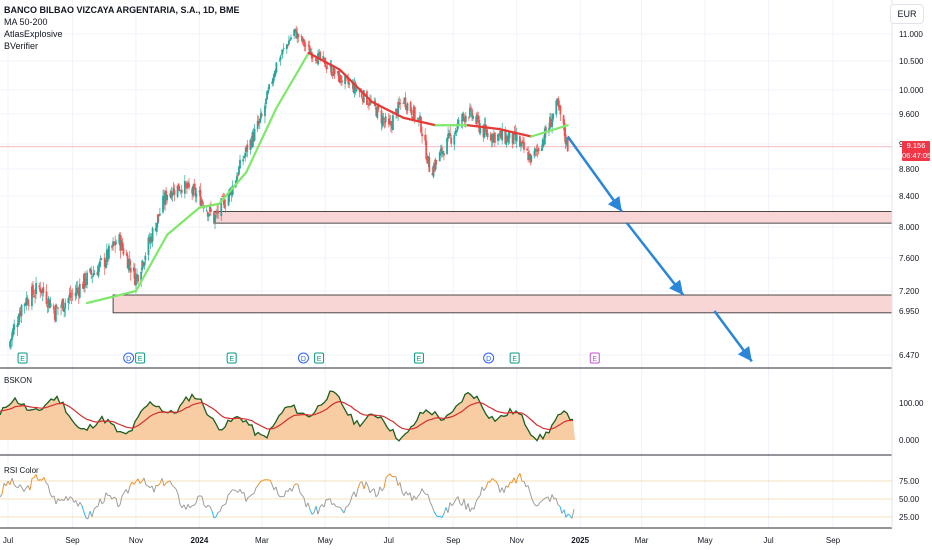 This screenshot has height=550, width=932. What do you see at coordinates (909, 440) in the screenshot?
I see `bskon-tick-label: 0.000` at bounding box center [909, 440].